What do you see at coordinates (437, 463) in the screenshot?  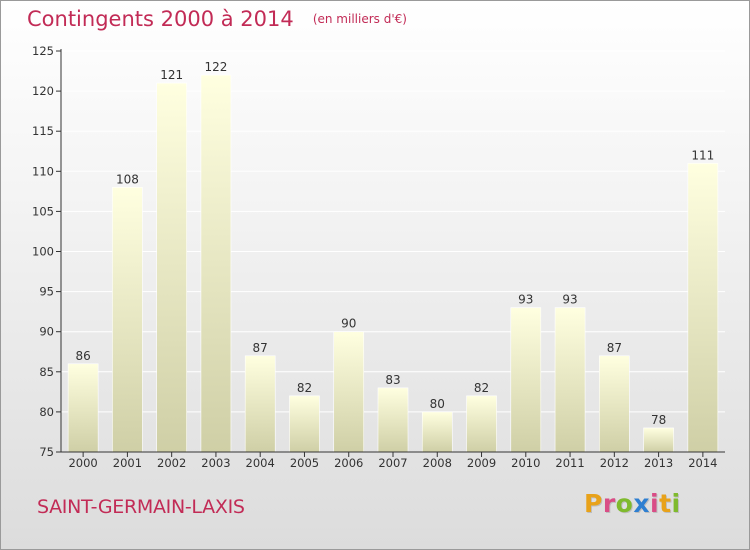 I see `x-tick-label: 2008` at bounding box center [437, 463].